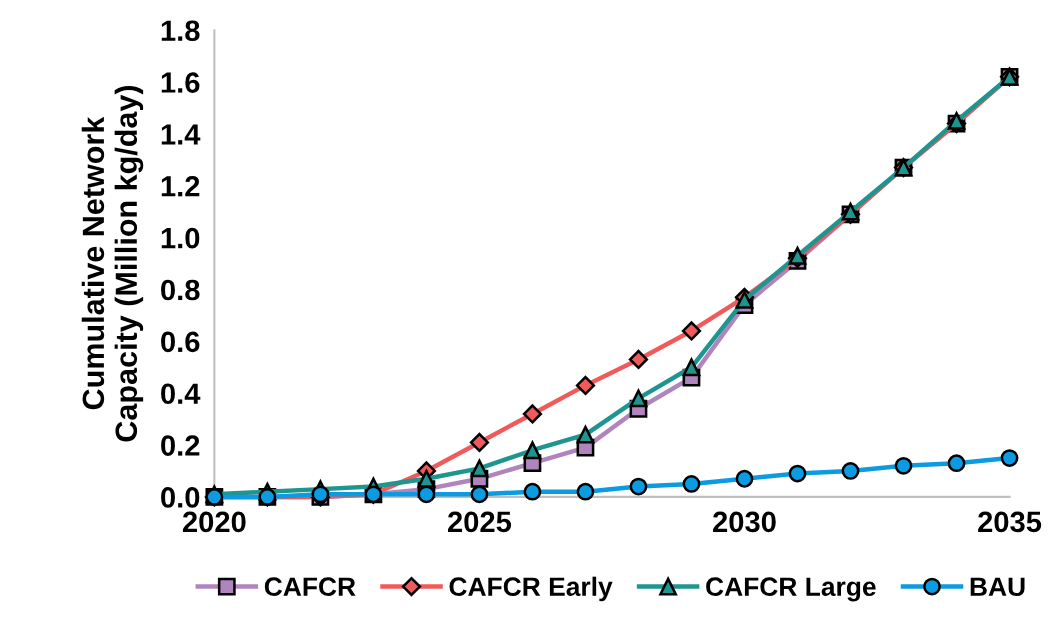 The height and width of the screenshot is (629, 1056). Describe the element at coordinates (791, 589) in the screenshot. I see `legend-label: CAFCR Large` at that location.